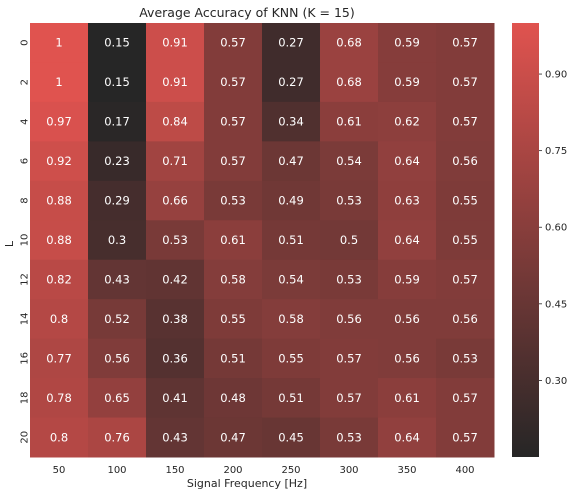  I want to click on cell-value-label: 0.59, so click(407, 43).